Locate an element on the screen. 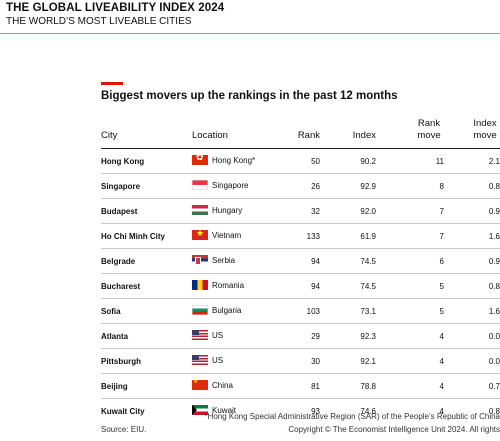  report-title: THE GLOBAL LIVEABILITY INDEX 2024 is located at coordinates (115, 8).